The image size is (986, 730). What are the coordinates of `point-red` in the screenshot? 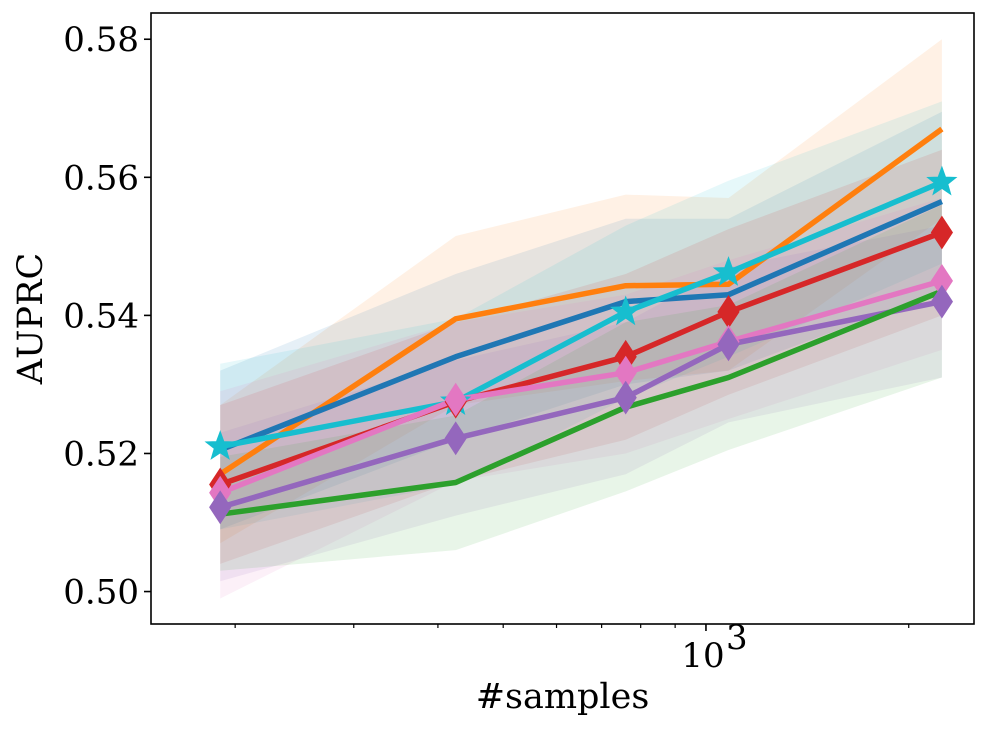 It's located at (941, 232).